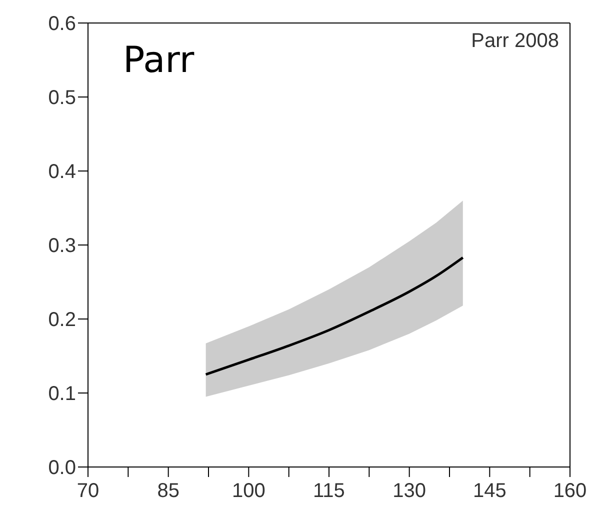  Describe the element at coordinates (158, 60) in the screenshot. I see `annotation: Parr` at that location.